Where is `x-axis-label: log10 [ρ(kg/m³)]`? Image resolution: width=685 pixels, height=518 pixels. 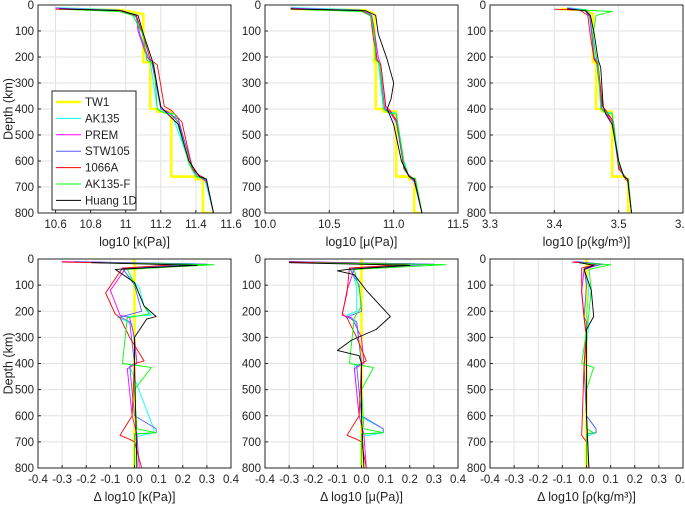 x-axis-label: log10 [ρ(kg/m³)] is located at coordinates (587, 242).